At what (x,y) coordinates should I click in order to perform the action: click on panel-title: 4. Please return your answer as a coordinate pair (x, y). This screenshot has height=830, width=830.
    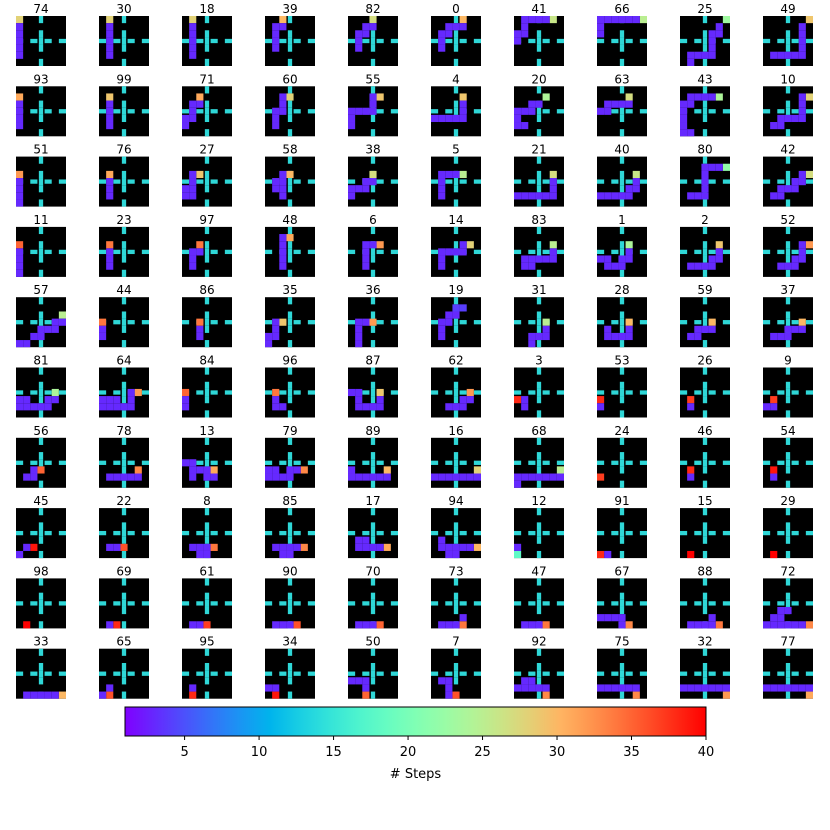
    Looking at the image, I should click on (456, 79).